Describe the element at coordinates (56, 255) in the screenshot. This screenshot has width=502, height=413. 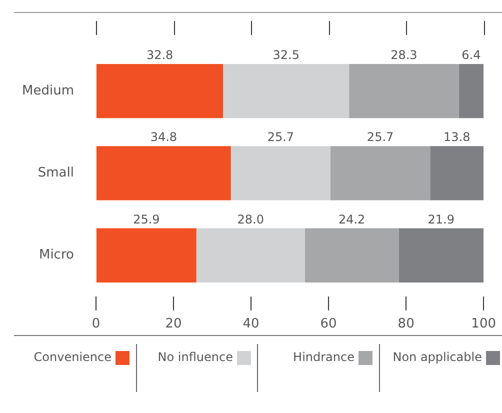
I see `y-tick-label: Micro` at that location.